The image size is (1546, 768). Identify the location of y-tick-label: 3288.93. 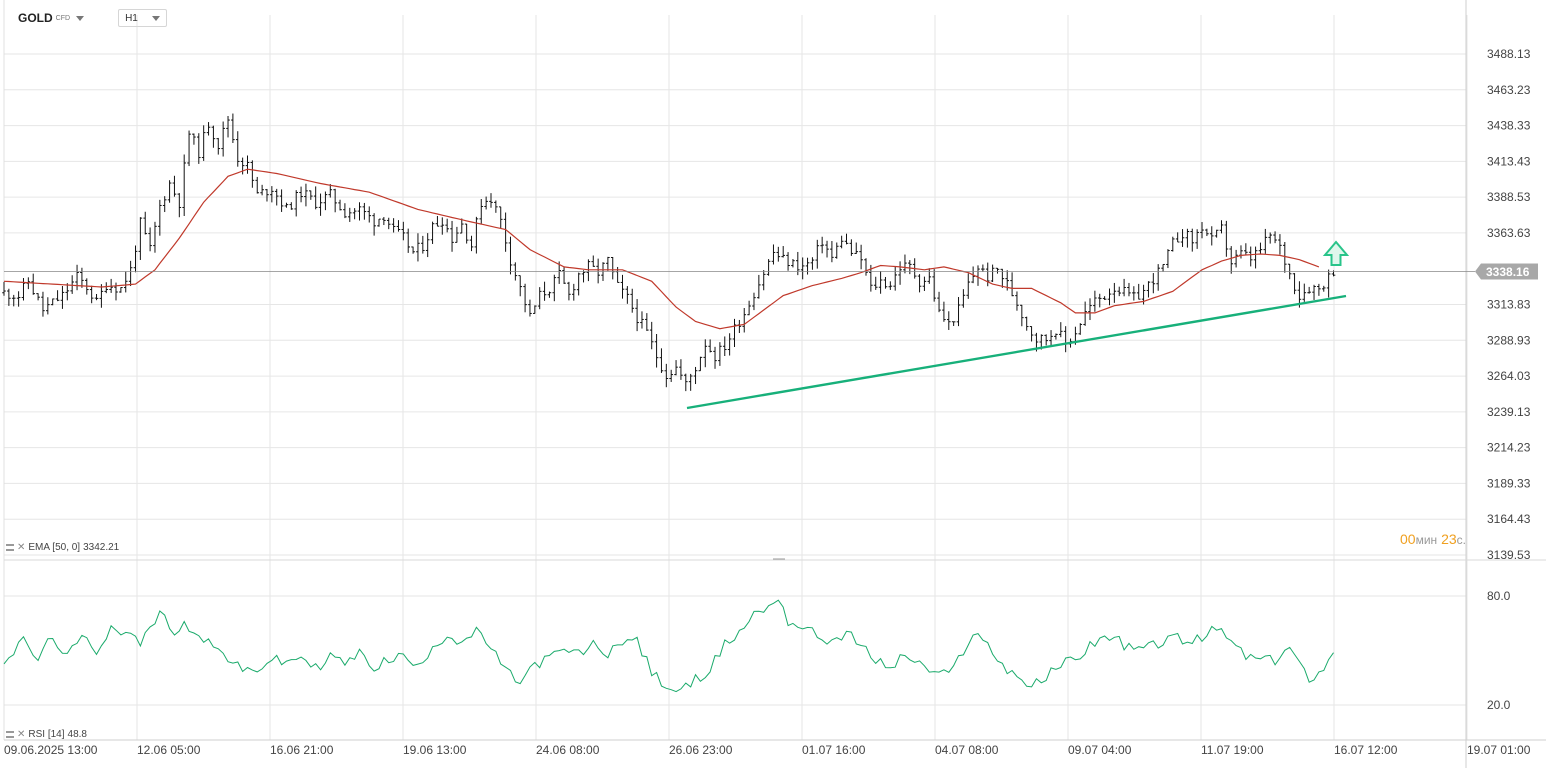
(1509, 340).